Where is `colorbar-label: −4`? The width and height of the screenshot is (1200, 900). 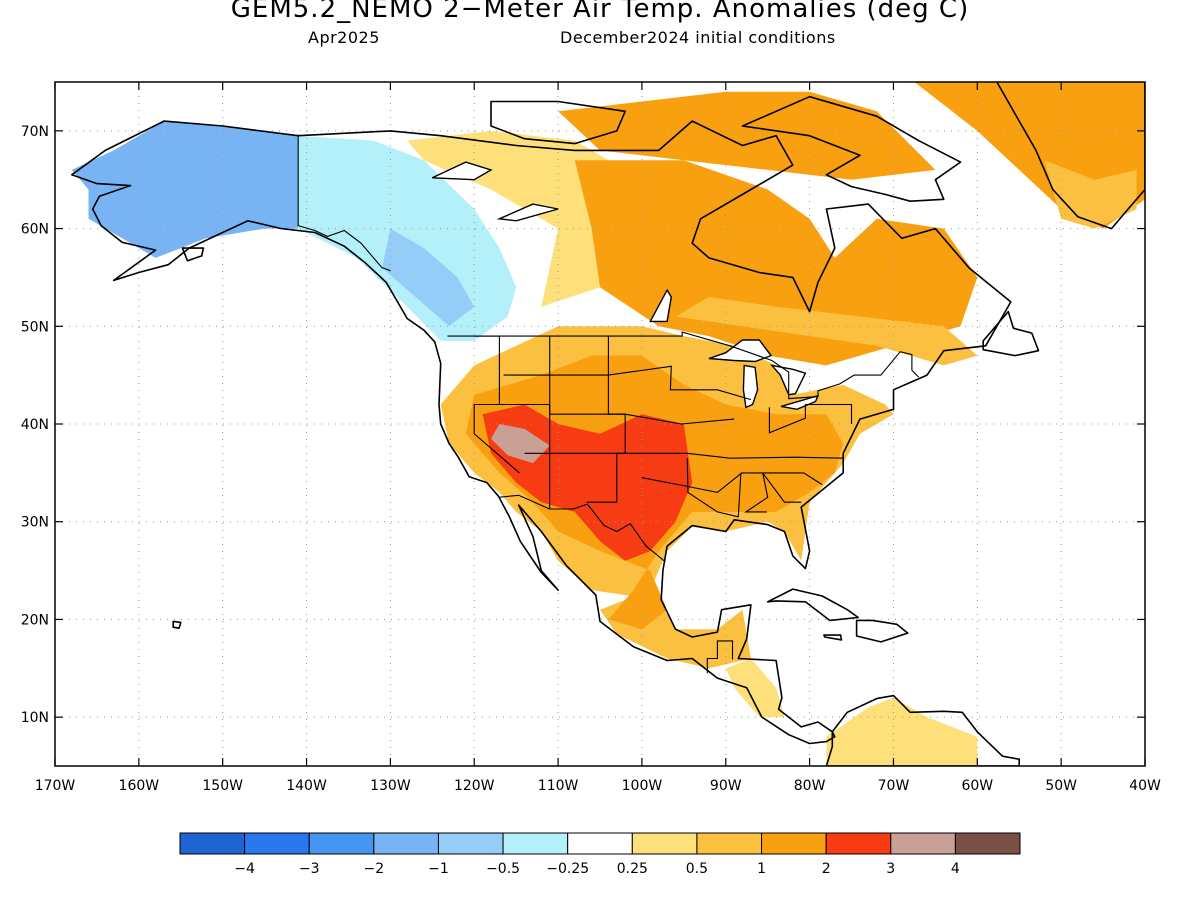 colorbar-label: −4 is located at coordinates (244, 869).